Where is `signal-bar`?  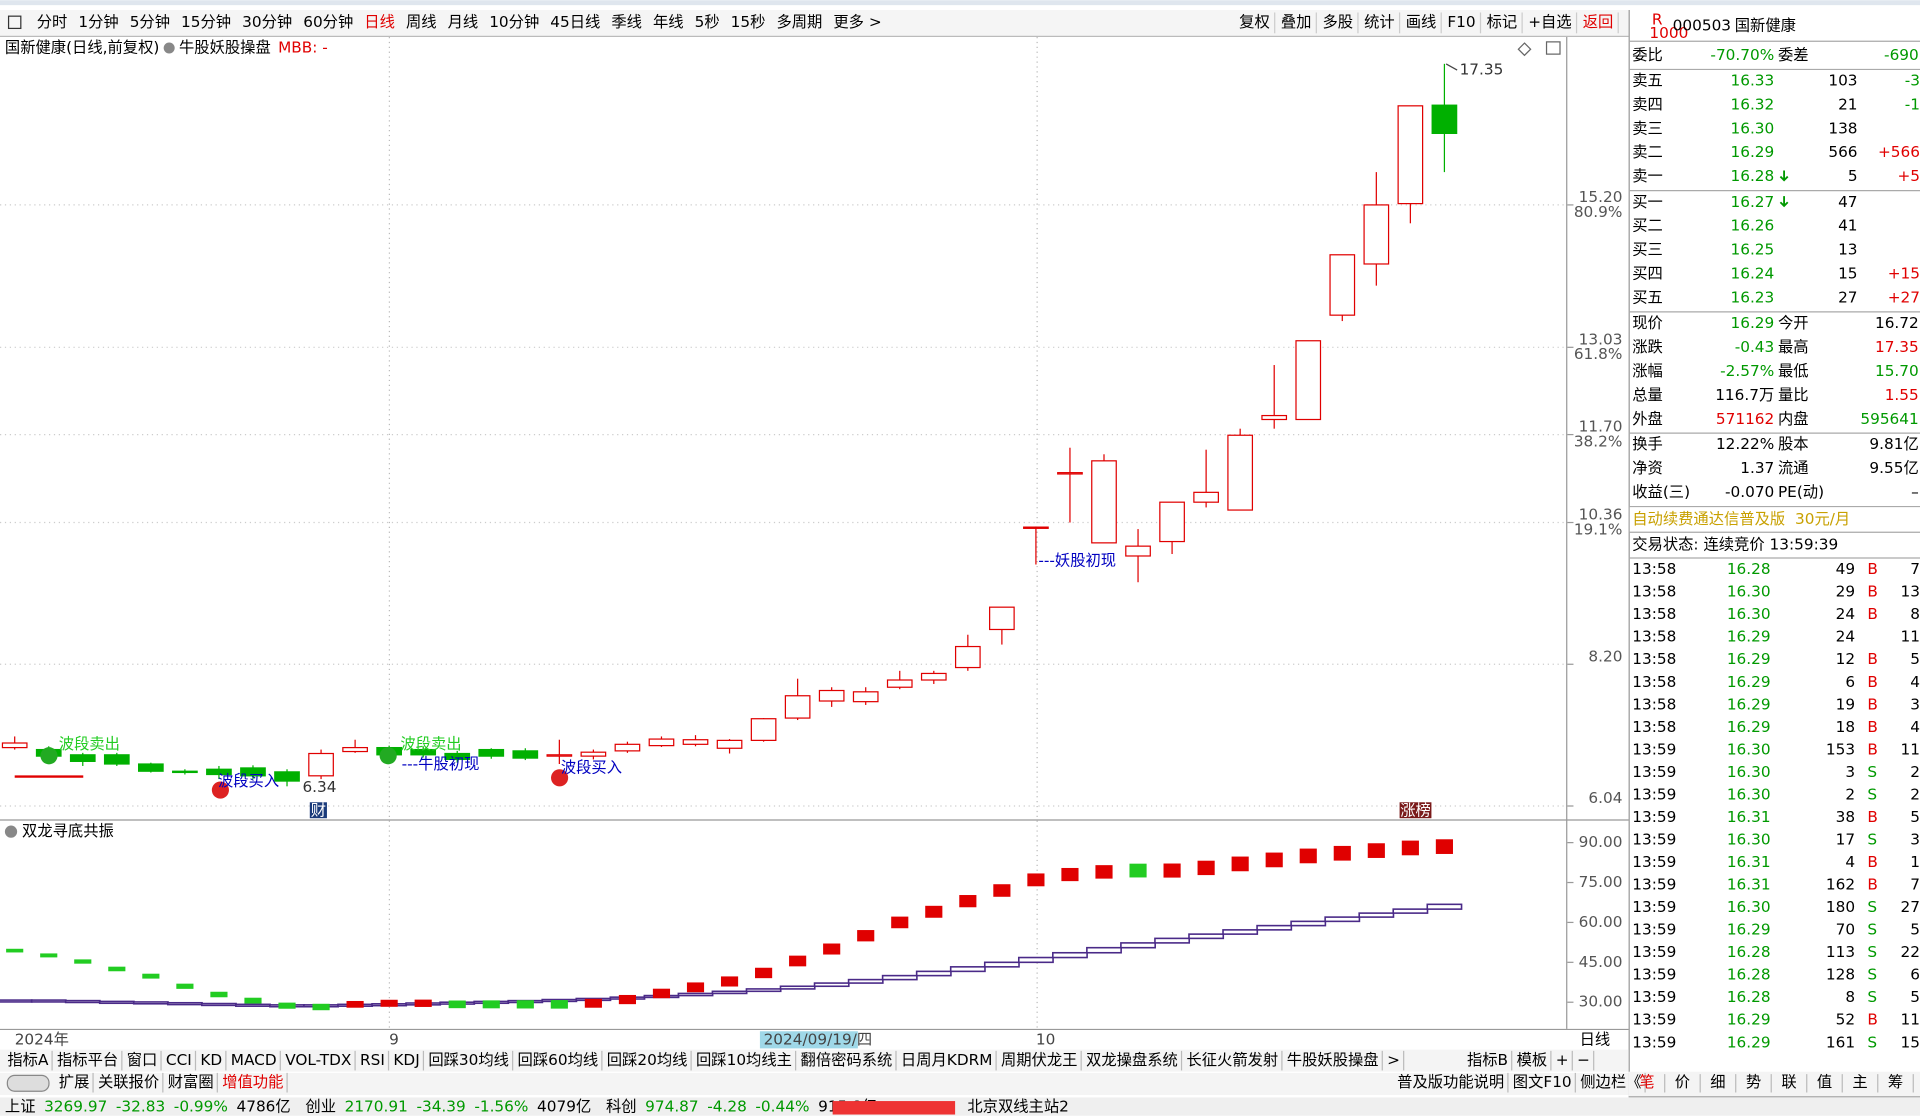 signal-bar is located at coordinates (1138, 870).